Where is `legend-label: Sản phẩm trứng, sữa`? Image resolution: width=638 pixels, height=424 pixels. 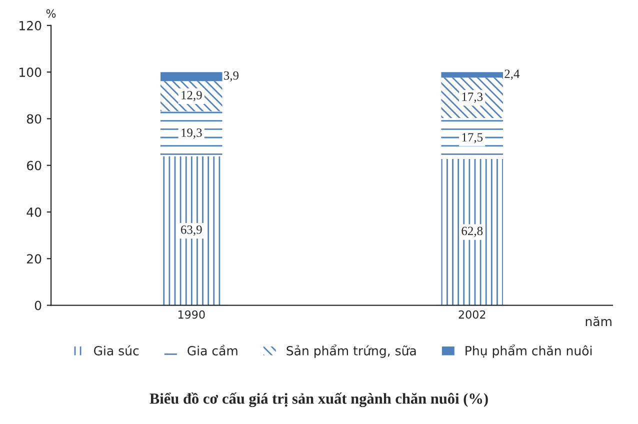 legend-label: Sản phẩm trứng, sữa is located at coordinates (351, 351).